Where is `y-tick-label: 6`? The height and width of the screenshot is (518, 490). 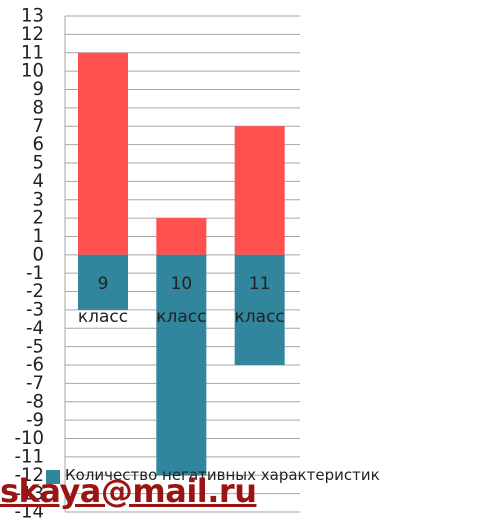 y-tick-label: 6 is located at coordinates (38, 145).